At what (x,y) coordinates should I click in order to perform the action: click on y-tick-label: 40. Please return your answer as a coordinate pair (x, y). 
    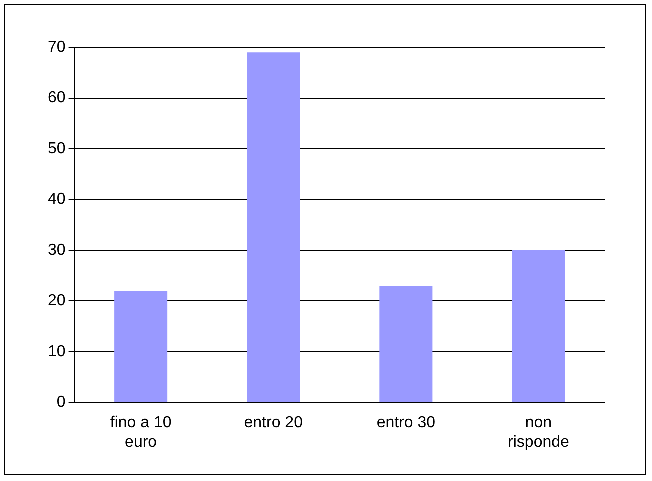
    Looking at the image, I should click on (57, 199).